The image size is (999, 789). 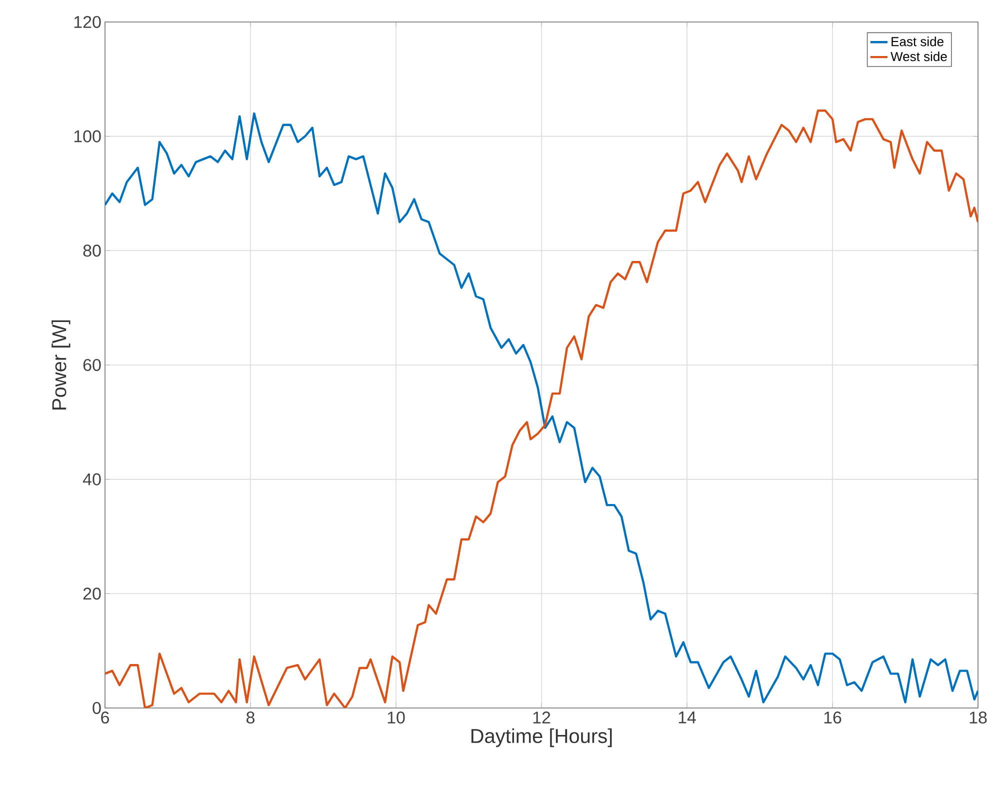 What do you see at coordinates (92, 365) in the screenshot?
I see `y-tick-label: 60` at bounding box center [92, 365].